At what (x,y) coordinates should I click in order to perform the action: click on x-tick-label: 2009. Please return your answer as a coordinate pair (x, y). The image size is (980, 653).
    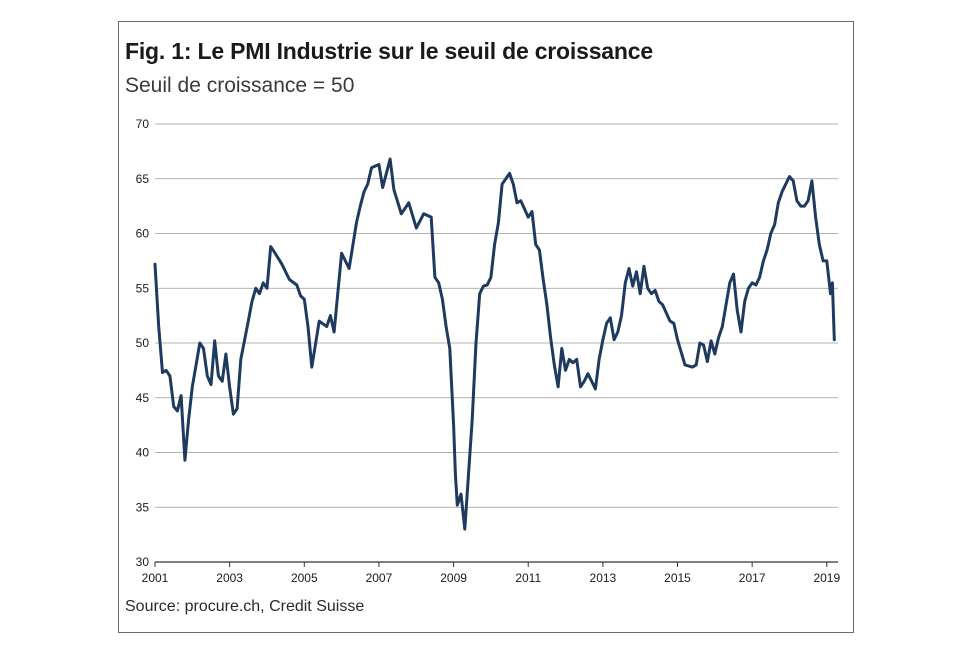
    Looking at the image, I should click on (453, 578).